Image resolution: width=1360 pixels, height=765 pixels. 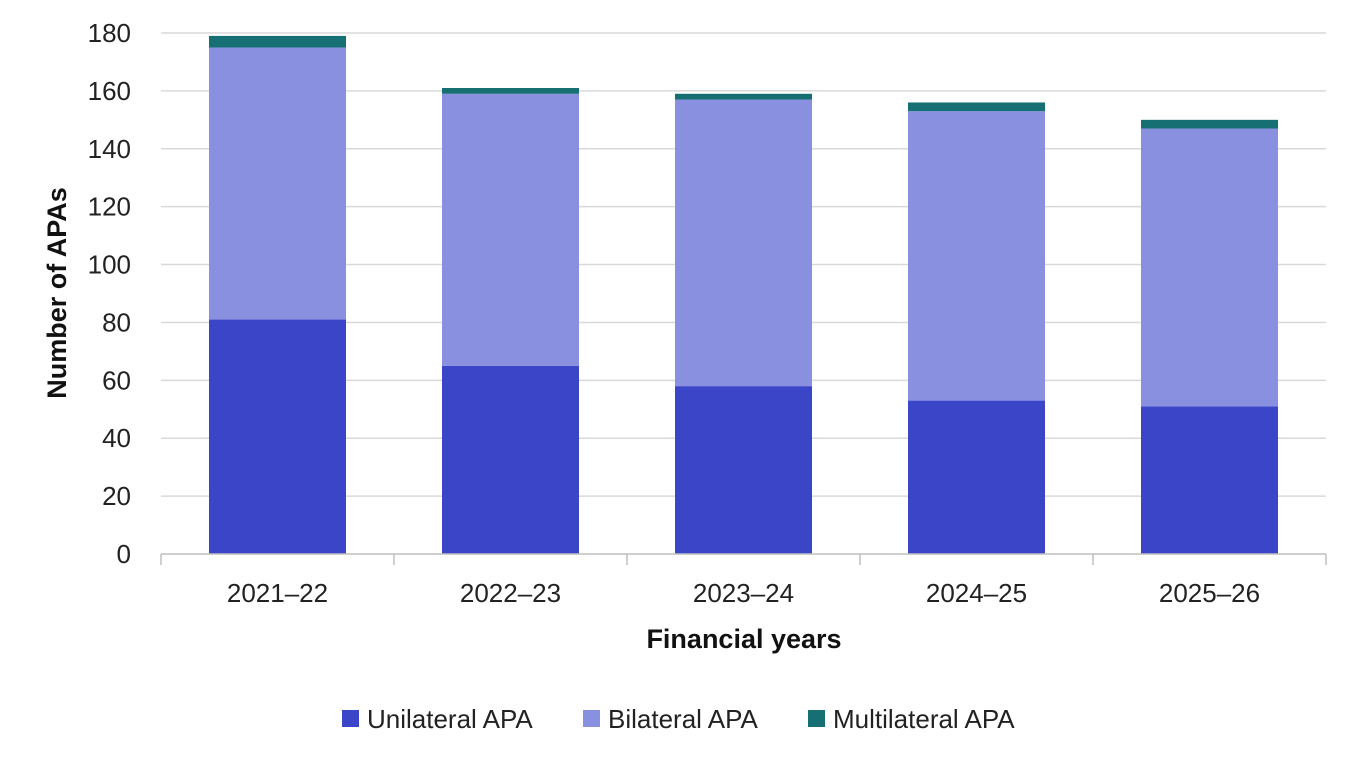 I want to click on y-tick-label: 0, so click(x=124, y=554).